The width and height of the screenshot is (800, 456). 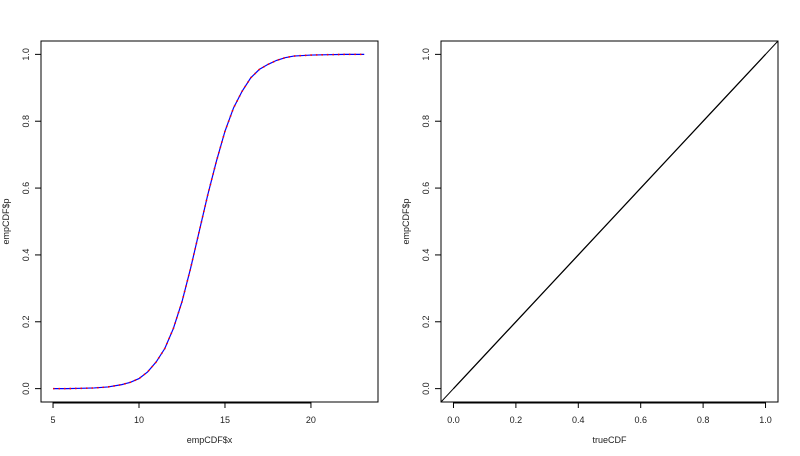 What do you see at coordinates (139, 420) in the screenshot?
I see `x-tick-label: 10` at bounding box center [139, 420].